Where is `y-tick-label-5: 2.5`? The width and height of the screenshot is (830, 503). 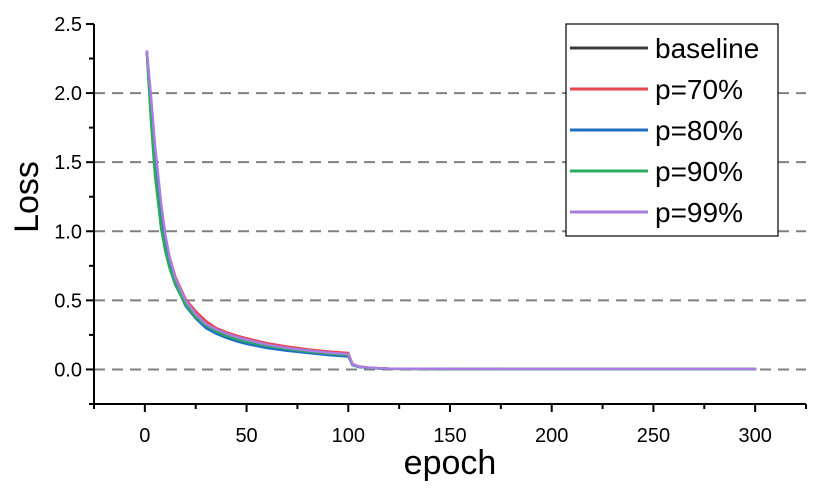
y-tick-label-5: 2.5 is located at coordinates (68, 25).